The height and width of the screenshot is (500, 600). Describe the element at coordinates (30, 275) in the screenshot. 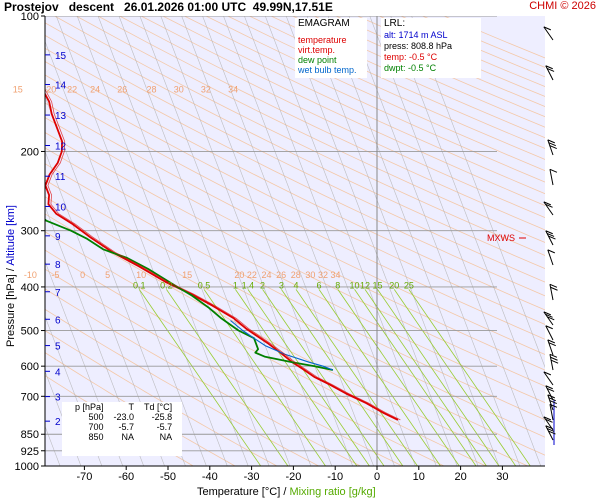

I see `adiabat-label: -10` at that location.